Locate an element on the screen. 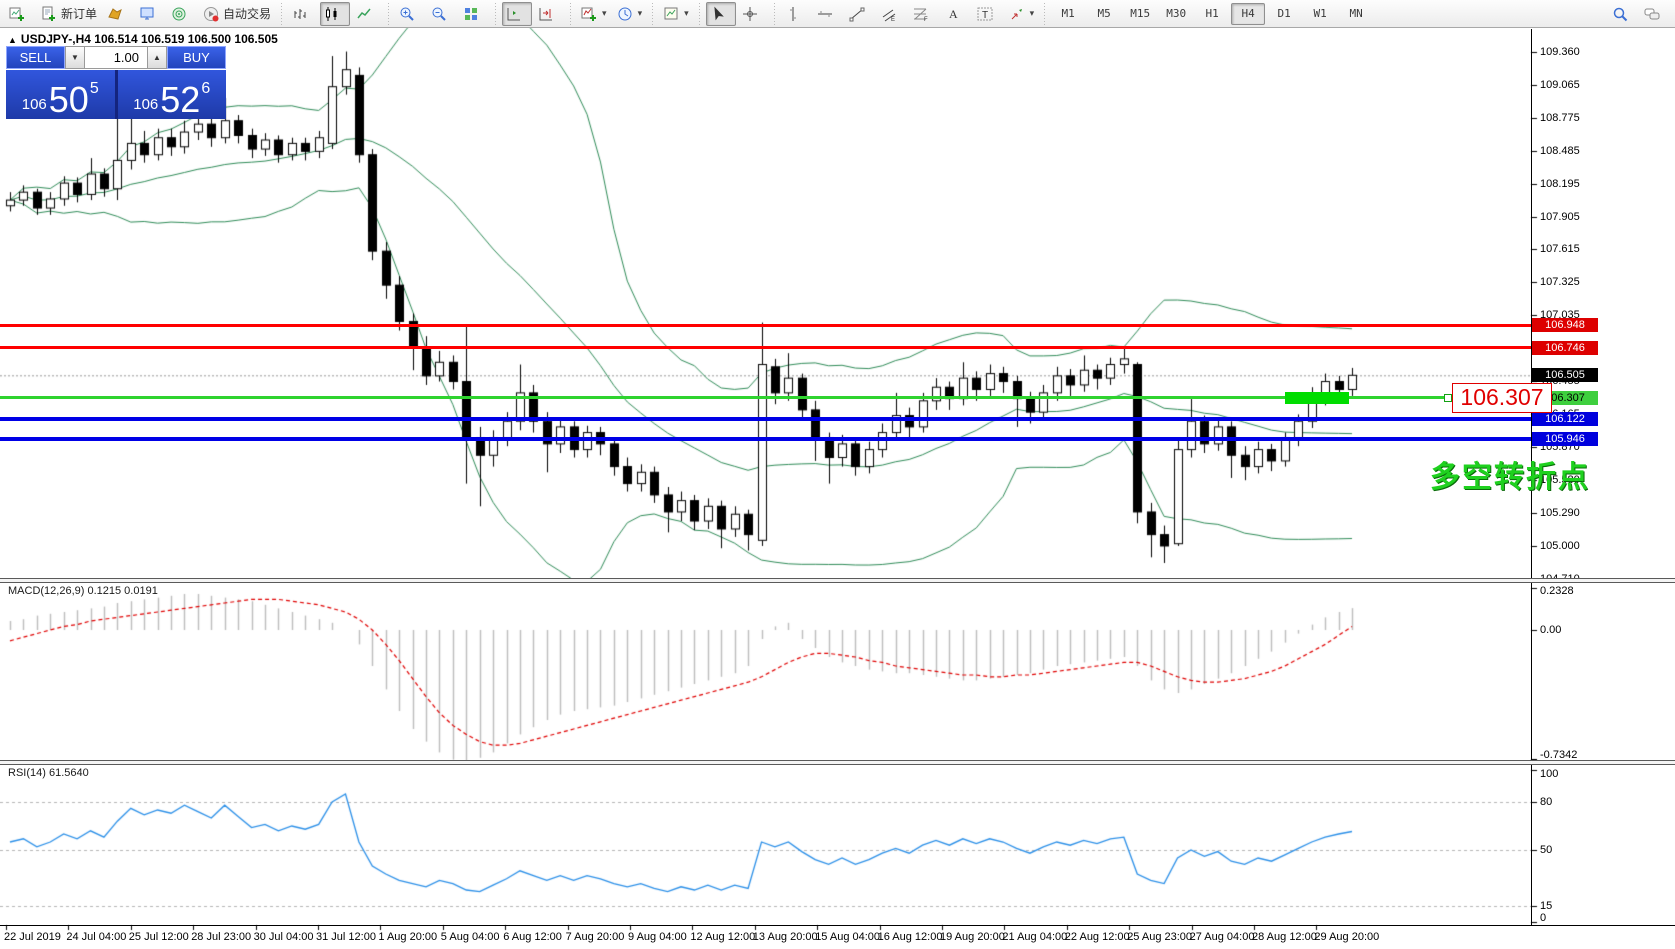 The image size is (1675, 949). tile-windows-icon is located at coordinates (471, 14).